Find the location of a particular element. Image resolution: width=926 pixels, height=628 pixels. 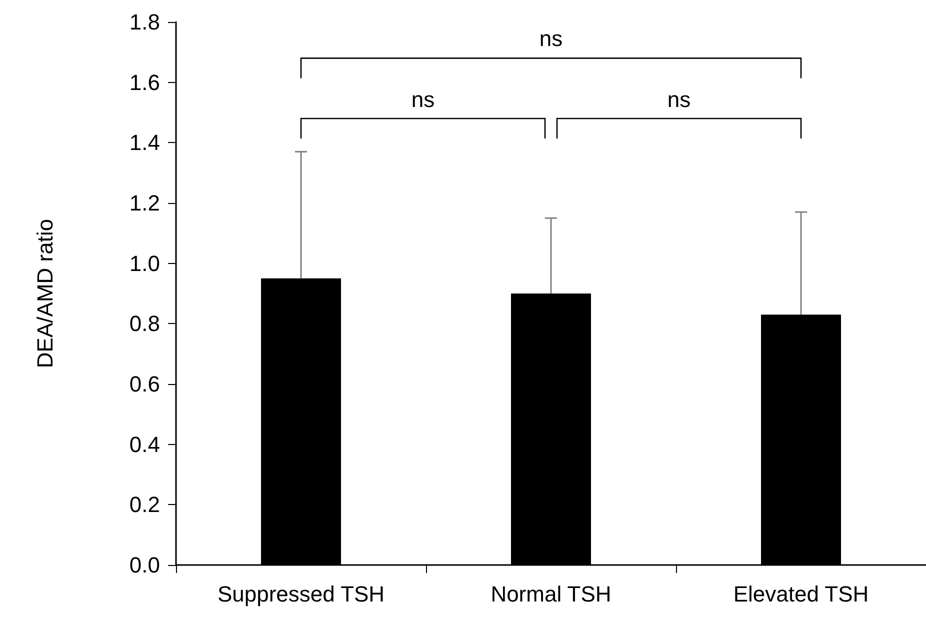

y-tick-label: 0.0 is located at coordinates (144, 565).